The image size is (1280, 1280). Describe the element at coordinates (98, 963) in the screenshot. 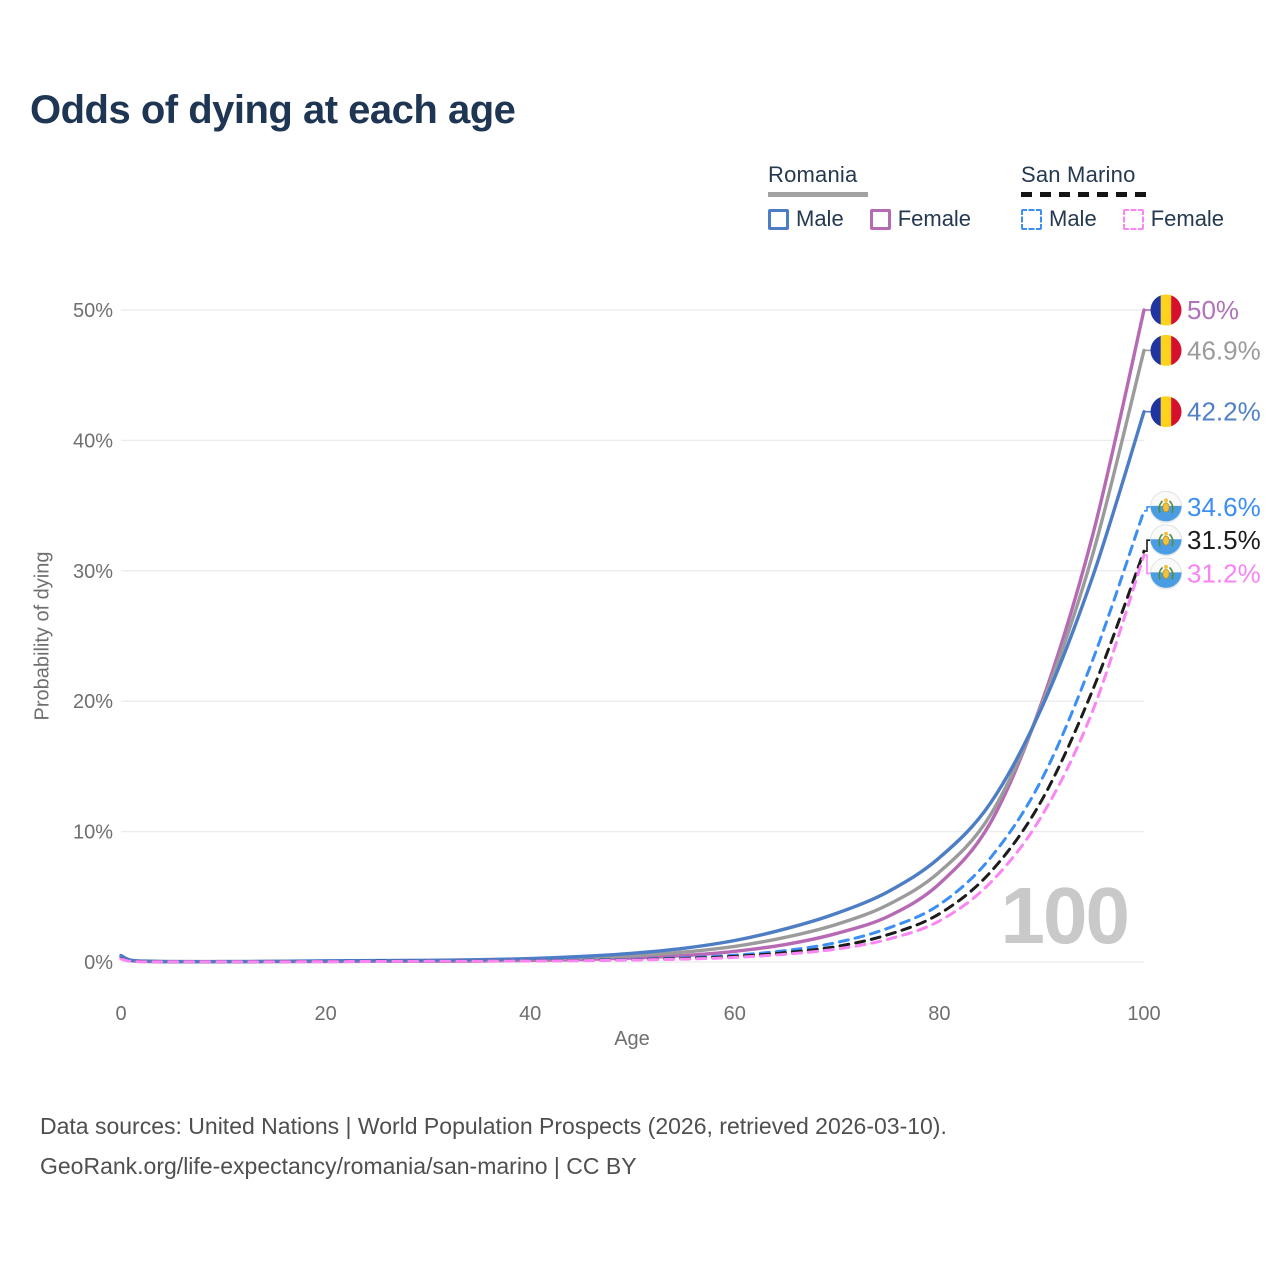

I see `y-tick-label: 0%` at that location.